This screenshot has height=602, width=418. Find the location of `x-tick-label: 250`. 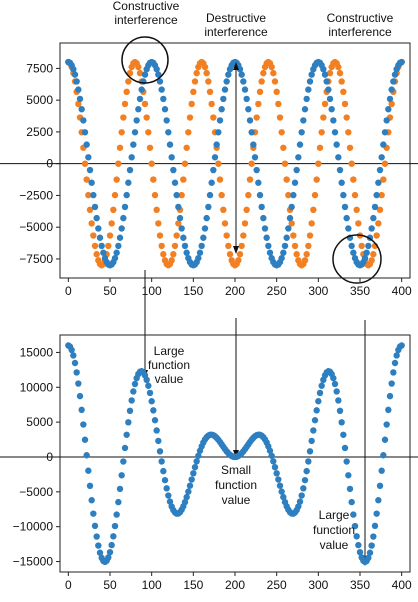

x-tick-label: 250 is located at coordinates (277, 291).